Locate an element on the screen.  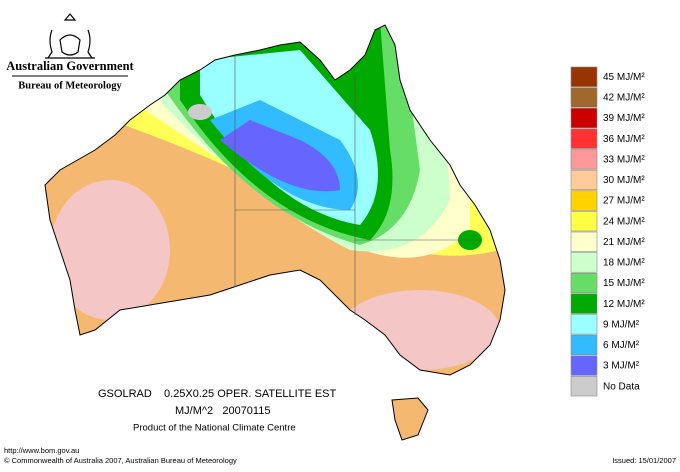
legend-label: No Data is located at coordinates (621, 386).